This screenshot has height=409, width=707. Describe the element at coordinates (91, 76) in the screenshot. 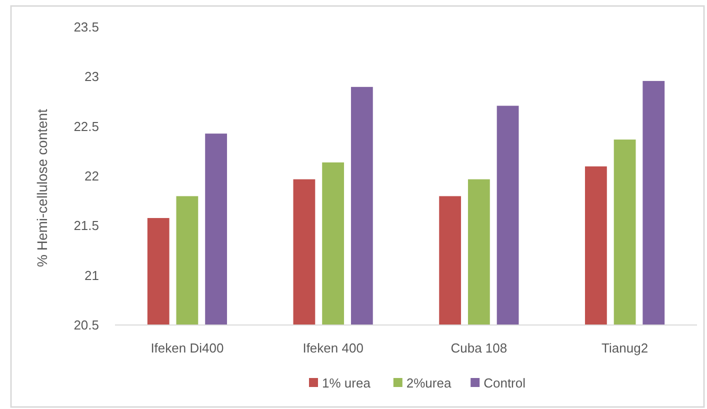

I see `y-tick-label: 23` at that location.